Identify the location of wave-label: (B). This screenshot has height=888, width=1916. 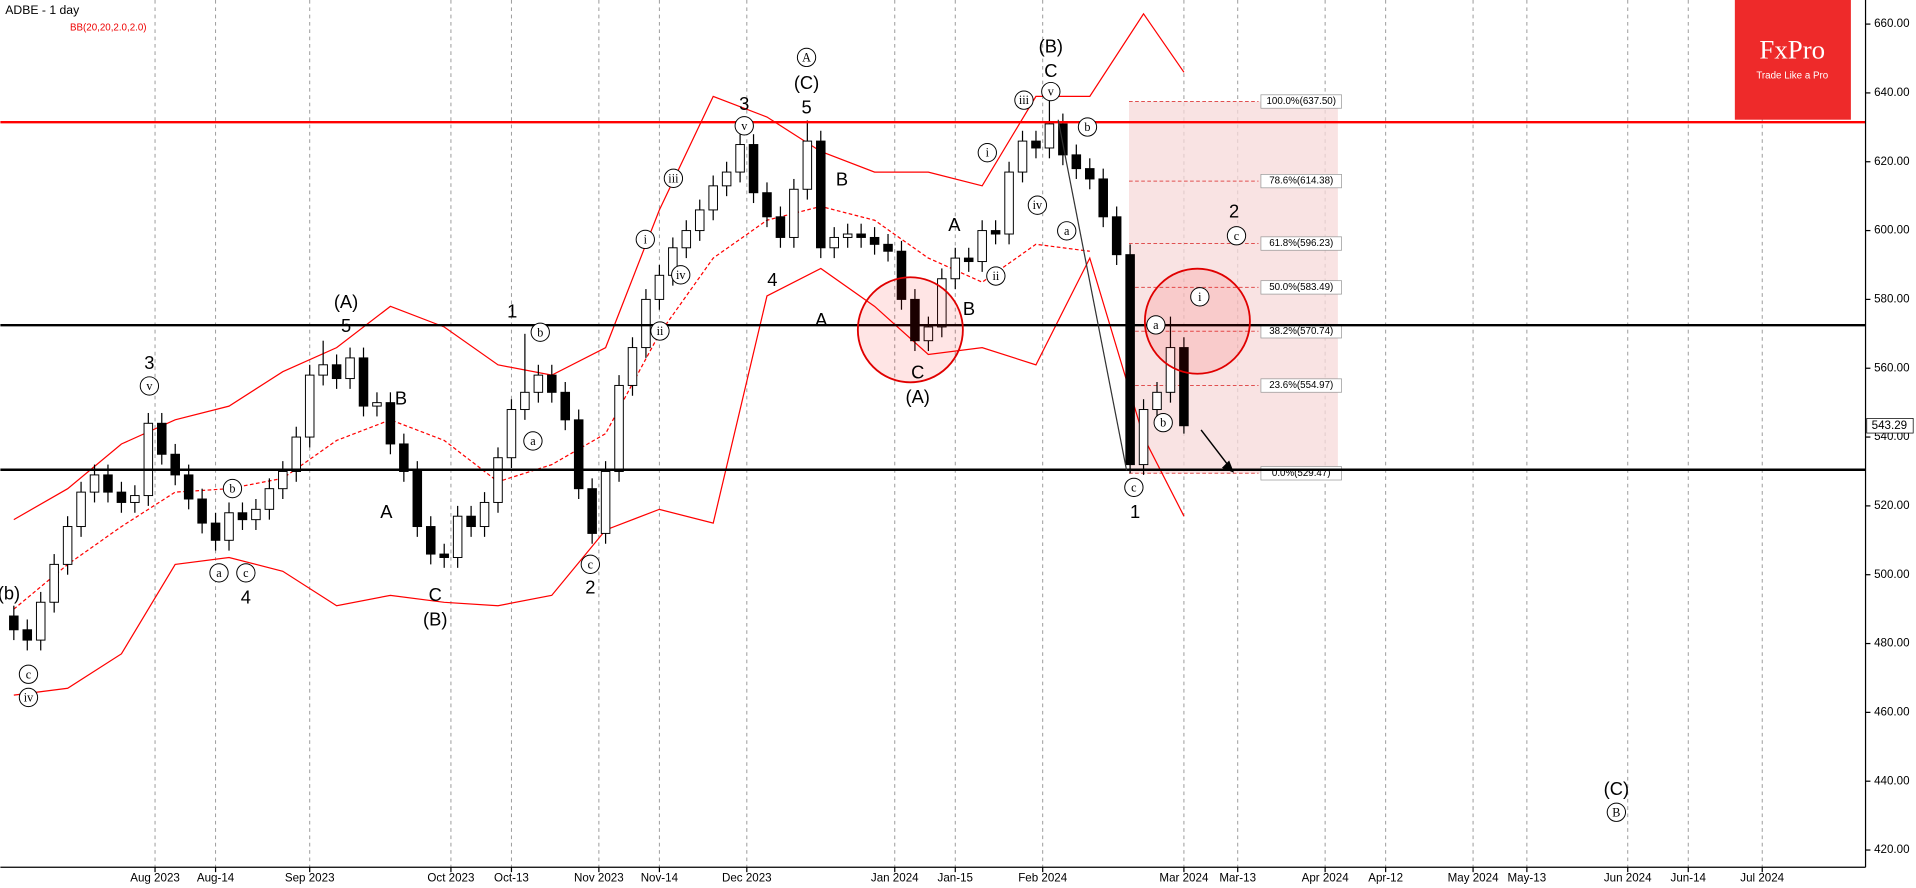
(435, 618).